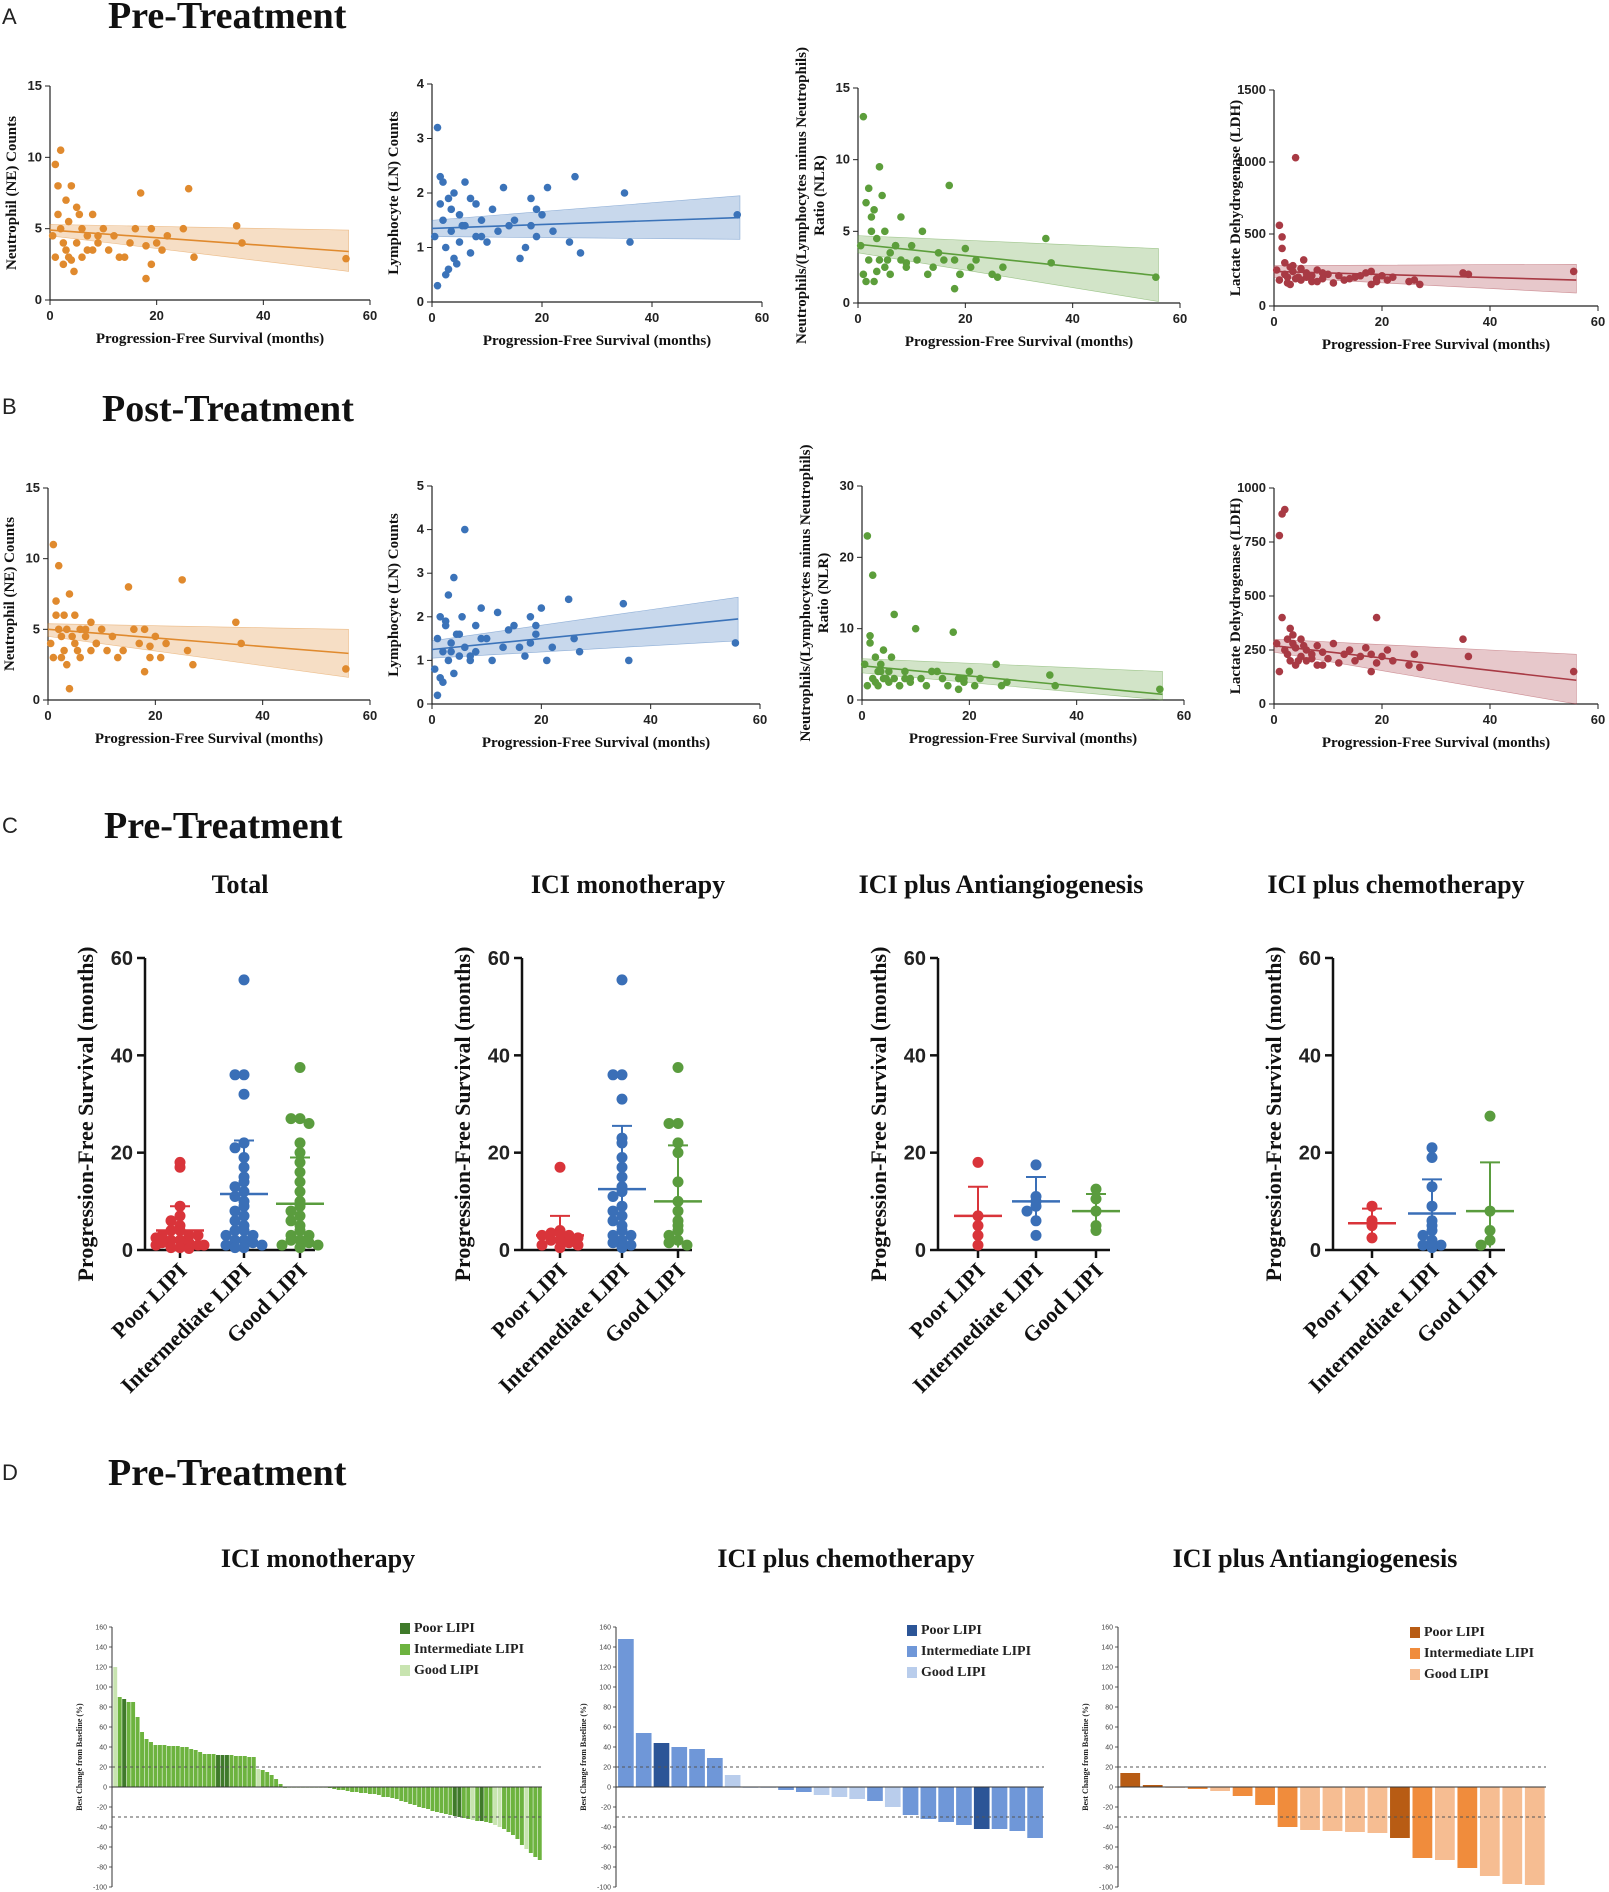 The height and width of the screenshot is (1892, 1609). Describe the element at coordinates (607, 1768) in the screenshot. I see `y-tick-label: 20` at that location.